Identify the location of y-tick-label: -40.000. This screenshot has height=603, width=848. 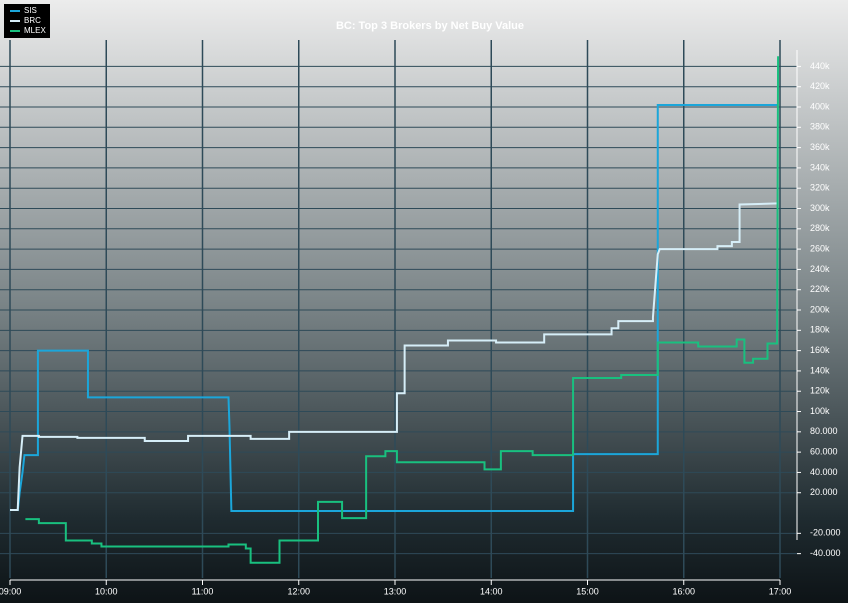
(825, 553).